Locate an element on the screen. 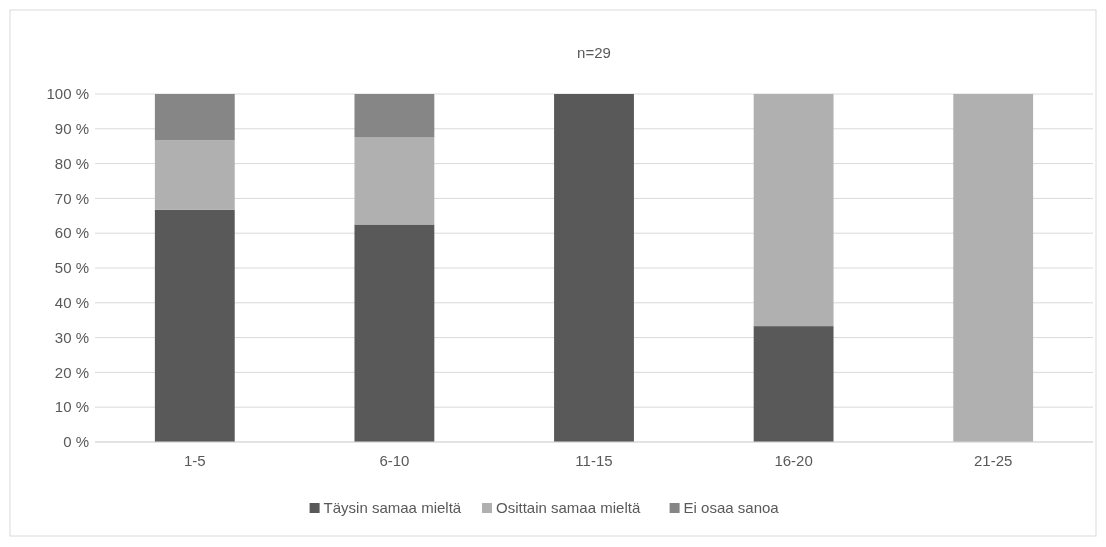 The width and height of the screenshot is (1106, 547). x-tick-label: 11-15 is located at coordinates (594, 460).